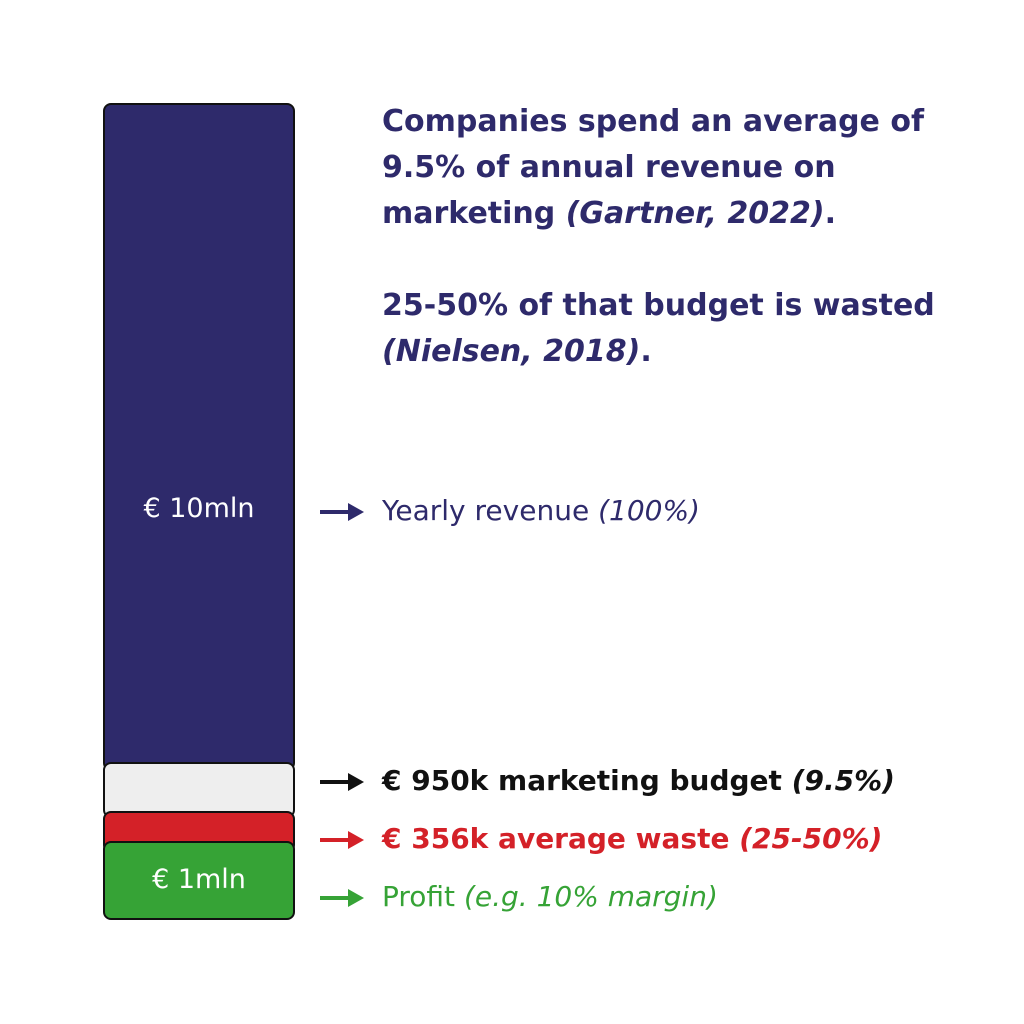 This screenshot has height=1024, width=1024. What do you see at coordinates (830, 213) in the screenshot?
I see `headline-spend-period: .` at bounding box center [830, 213].